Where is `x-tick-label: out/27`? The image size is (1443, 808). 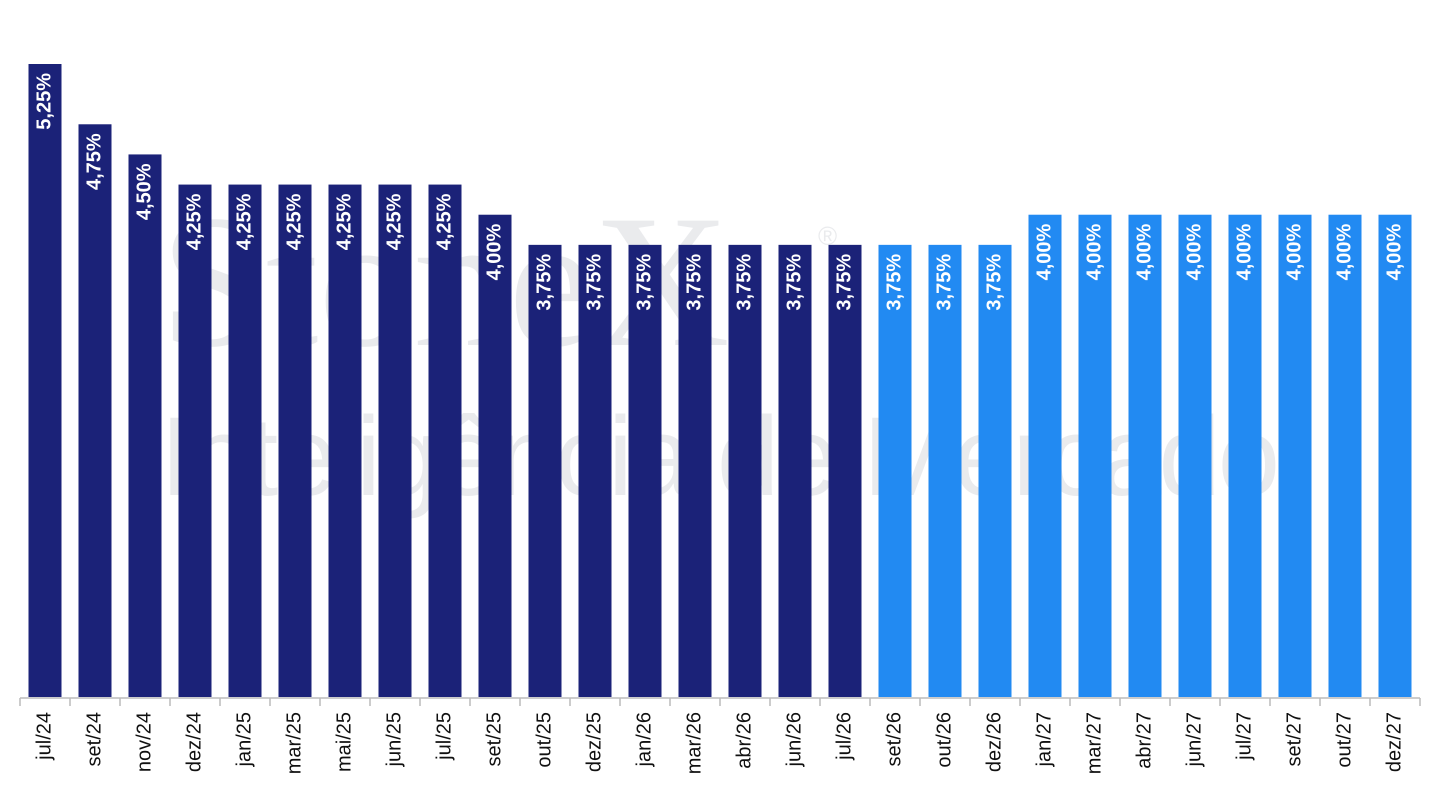
x-tick-label: out/27 is located at coordinates (1344, 740).